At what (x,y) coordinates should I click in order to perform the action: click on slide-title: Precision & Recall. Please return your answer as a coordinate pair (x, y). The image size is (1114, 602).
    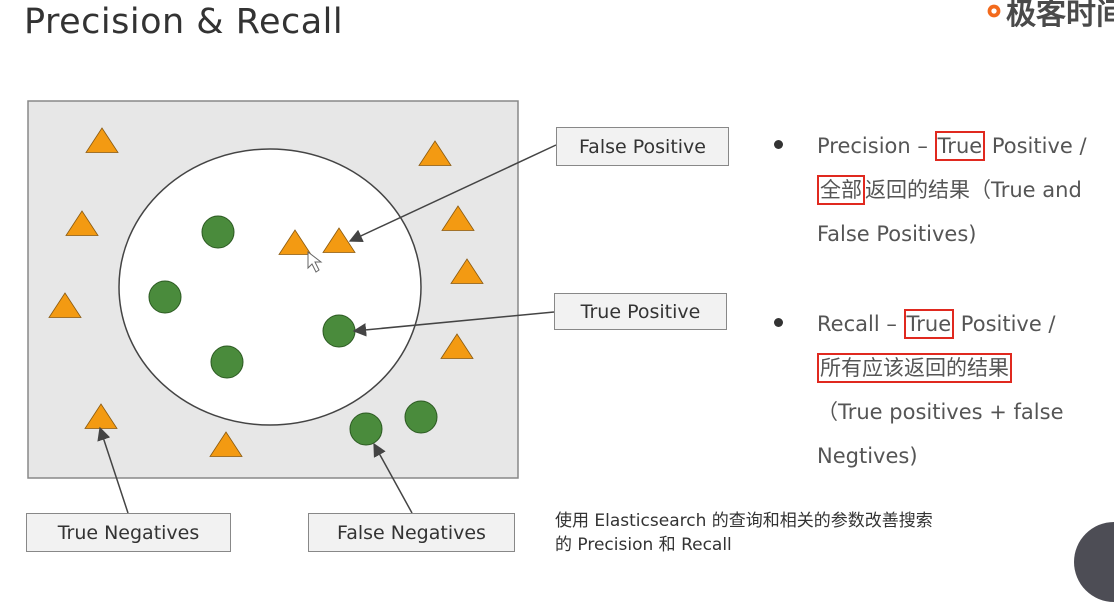
    Looking at the image, I should click on (184, 22).